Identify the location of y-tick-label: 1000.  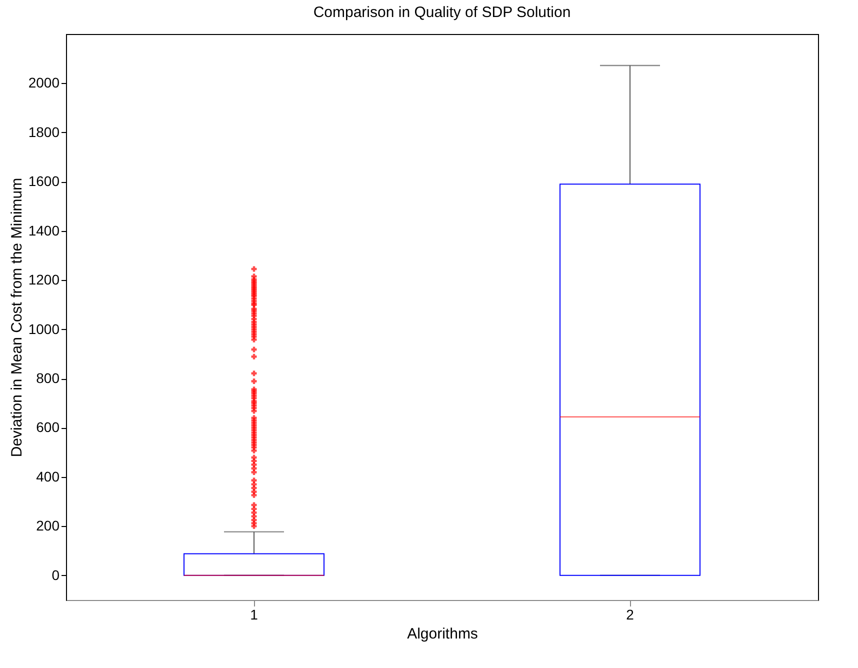
(44, 328).